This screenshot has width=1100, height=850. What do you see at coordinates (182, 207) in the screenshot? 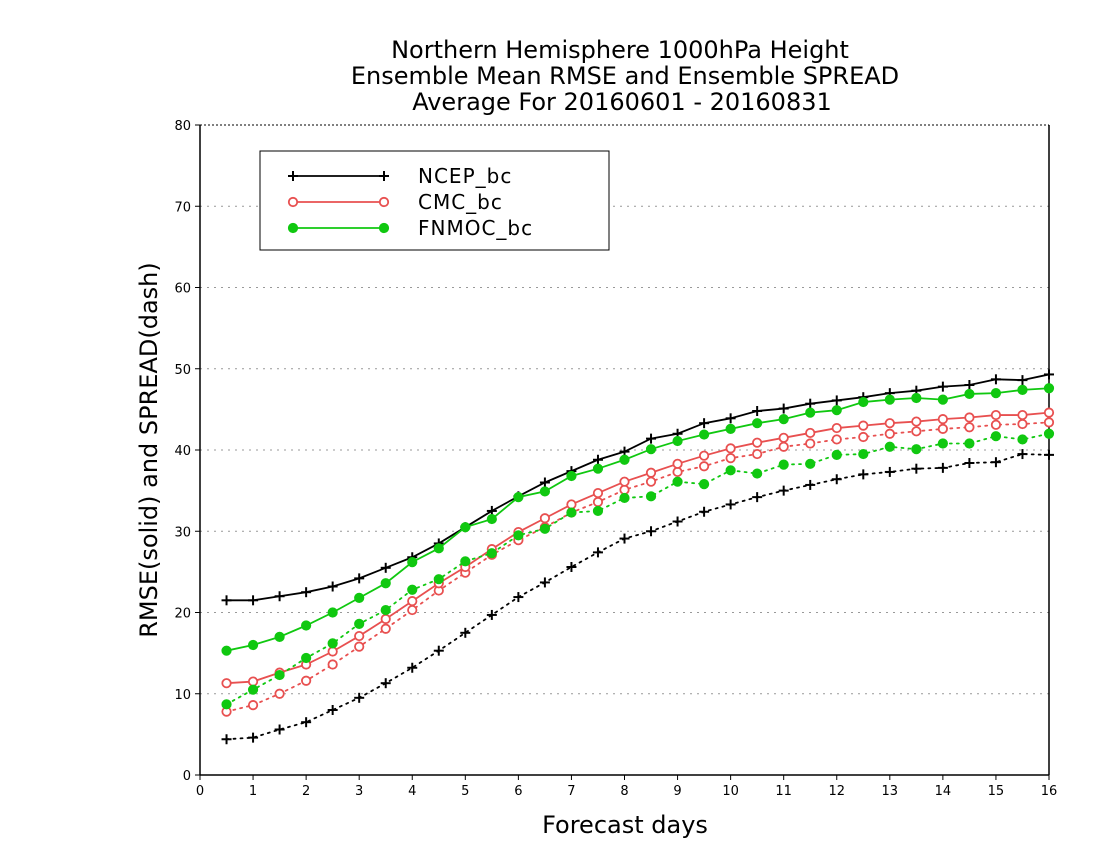
I see `y-tick-label-70: 70` at bounding box center [182, 207].